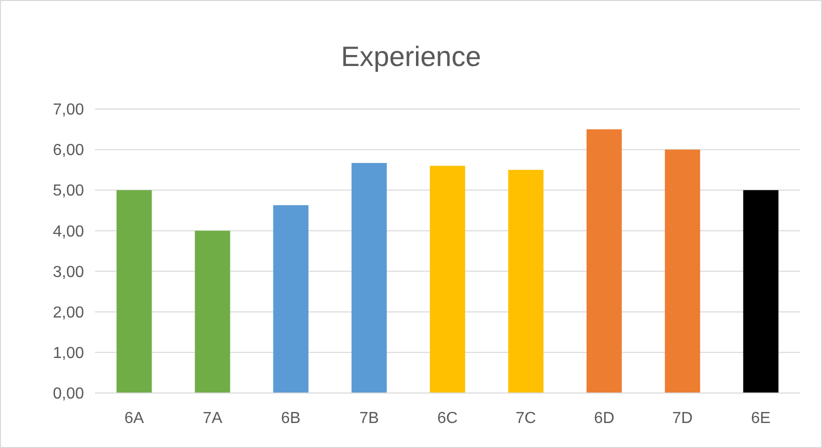 This screenshot has height=448, width=822. I want to click on y-tick-label: 1,00, so click(68, 353).